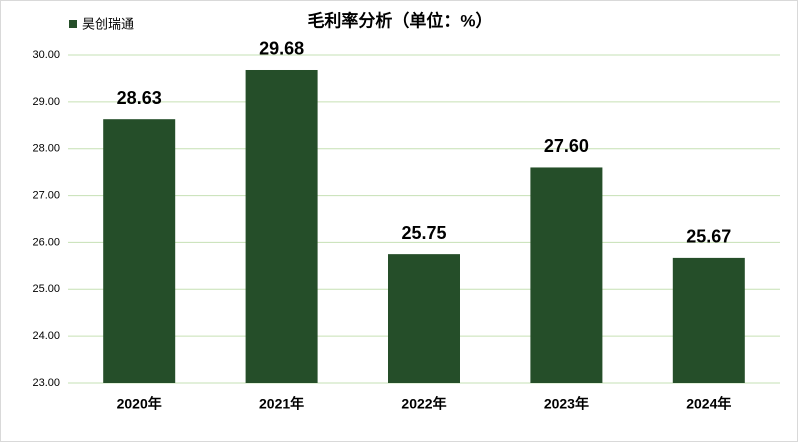 The image size is (798, 442). Describe the element at coordinates (46, 383) in the screenshot. I see `y-tick-label: 23.00` at that location.